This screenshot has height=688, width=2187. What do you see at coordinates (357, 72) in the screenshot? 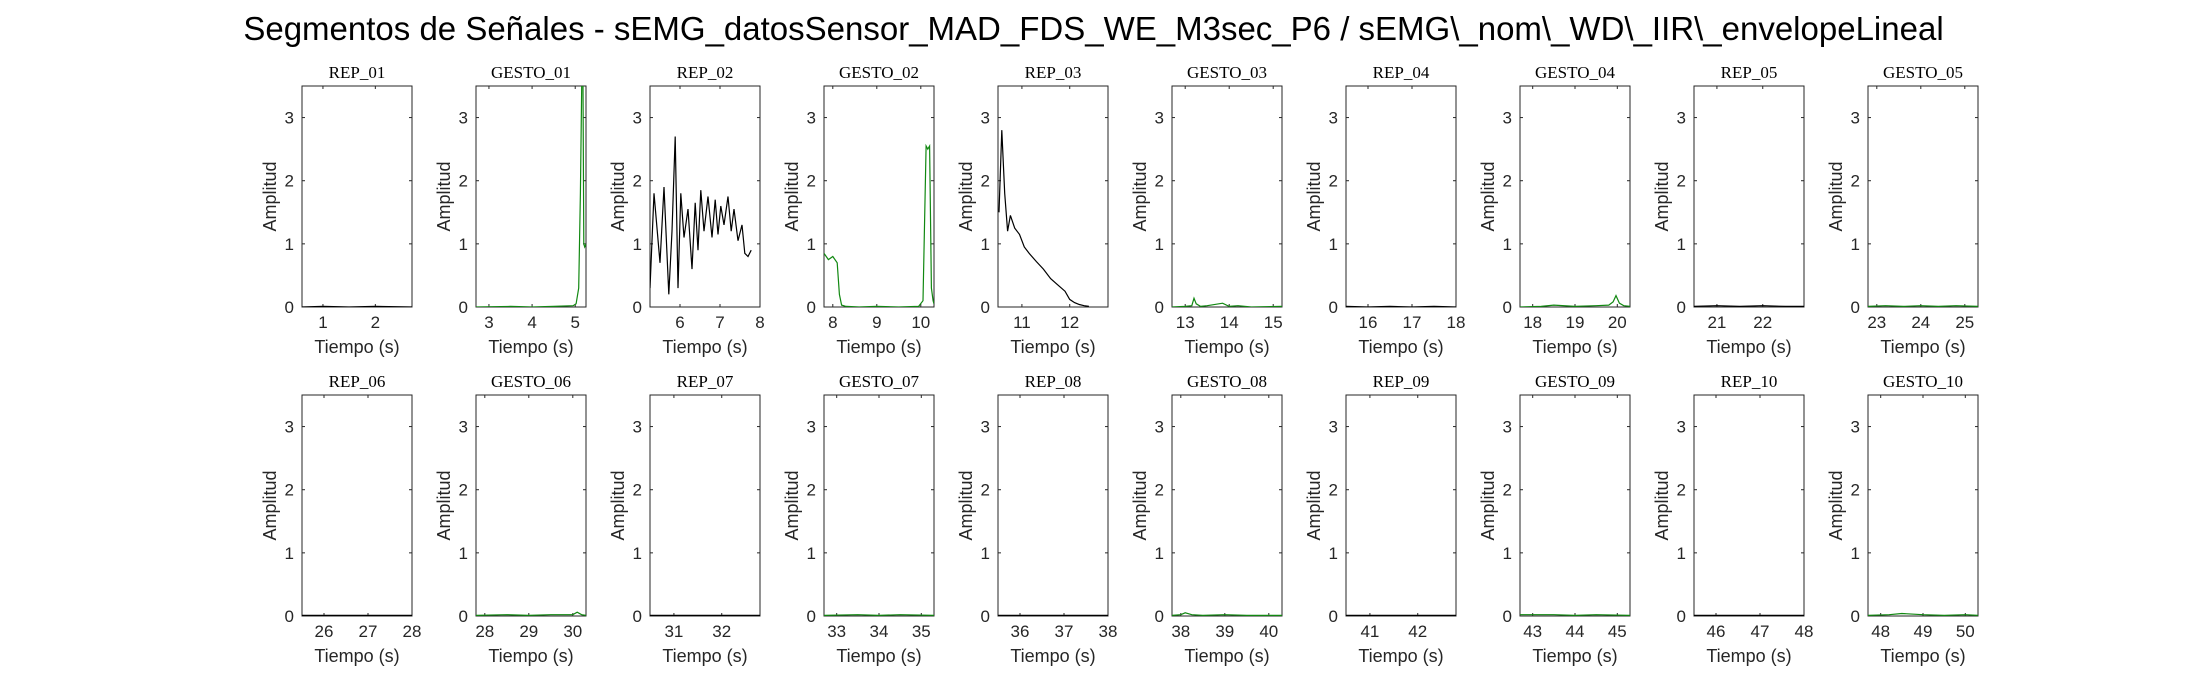
I see `subplot-title: REP_01` at bounding box center [357, 72].